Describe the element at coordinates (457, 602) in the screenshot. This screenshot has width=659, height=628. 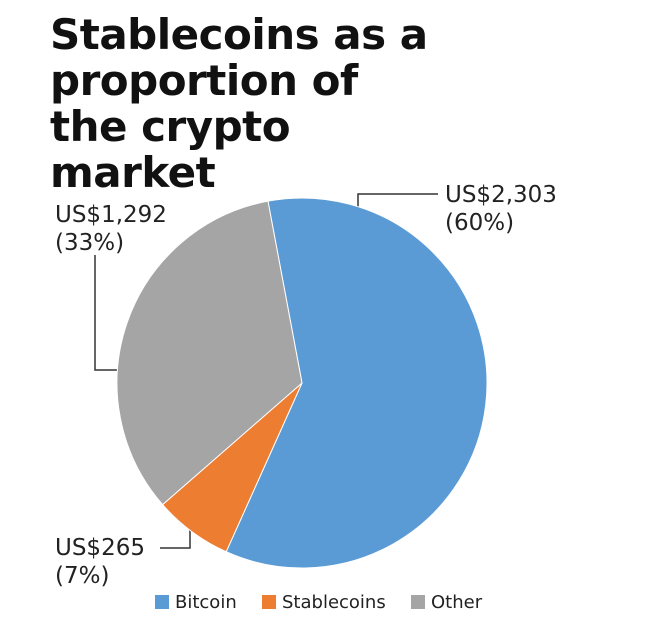
I see `legend-label: Other` at that location.